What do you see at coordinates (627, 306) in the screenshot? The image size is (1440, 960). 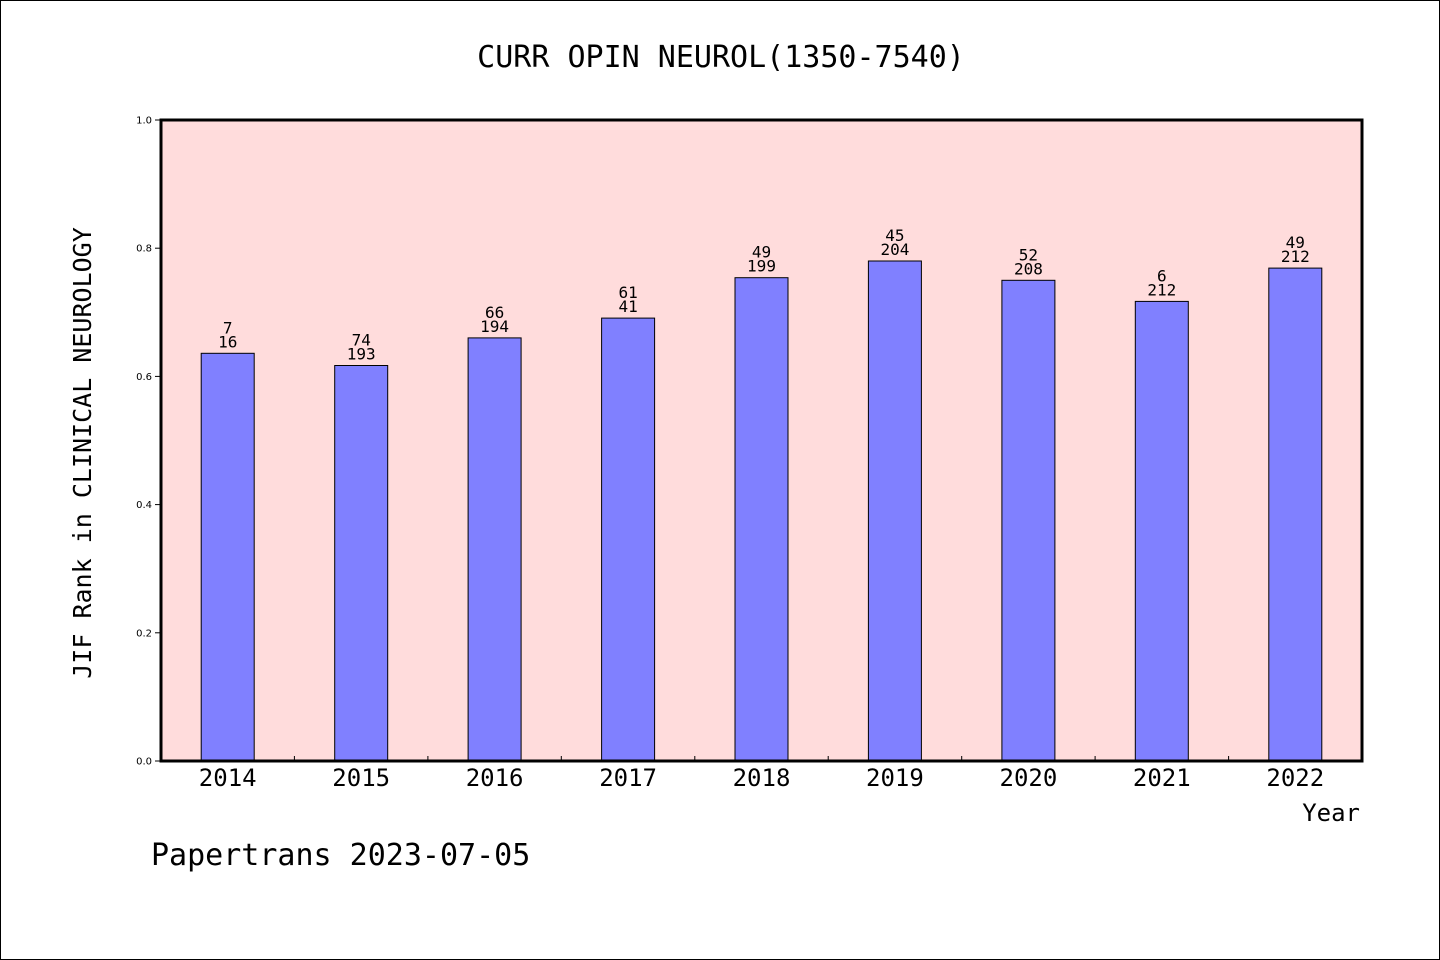 I see `bar-label-bottom-2017: 41` at bounding box center [627, 306].